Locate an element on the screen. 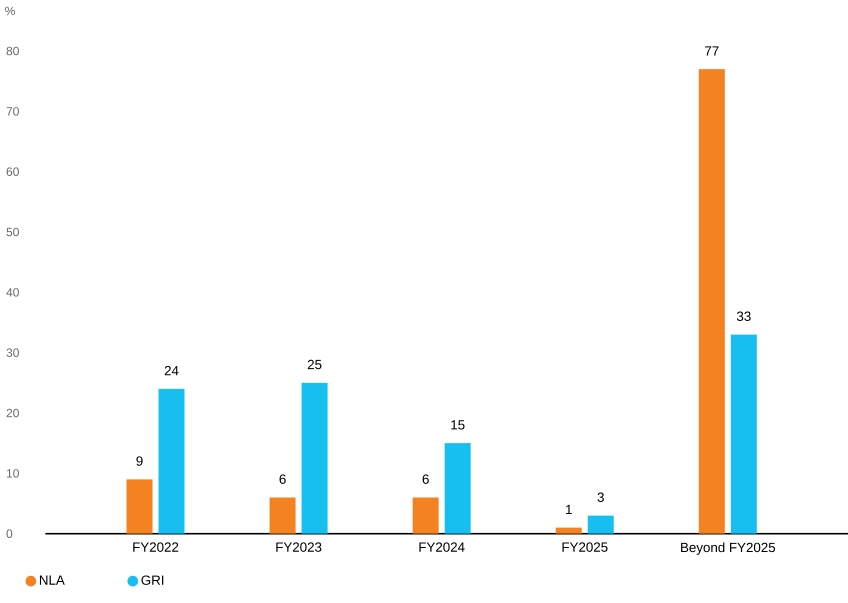 This screenshot has height=603, width=848. y-tick-label: 70 is located at coordinates (12, 111).